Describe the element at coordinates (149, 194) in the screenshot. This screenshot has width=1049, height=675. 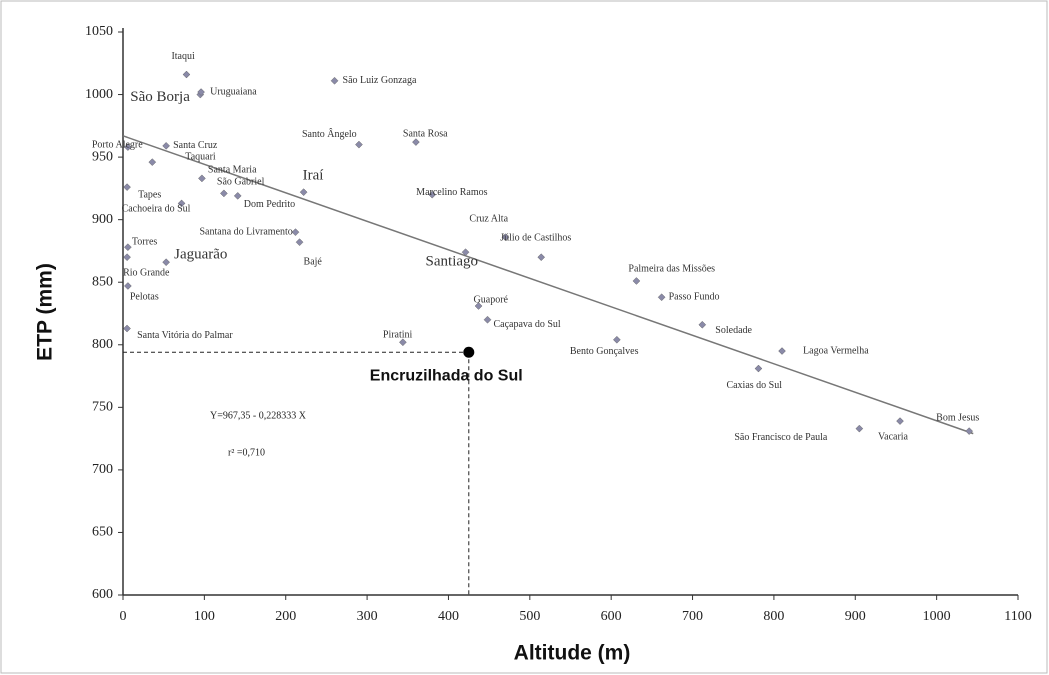
I see `point-label: Tapes` at that location.